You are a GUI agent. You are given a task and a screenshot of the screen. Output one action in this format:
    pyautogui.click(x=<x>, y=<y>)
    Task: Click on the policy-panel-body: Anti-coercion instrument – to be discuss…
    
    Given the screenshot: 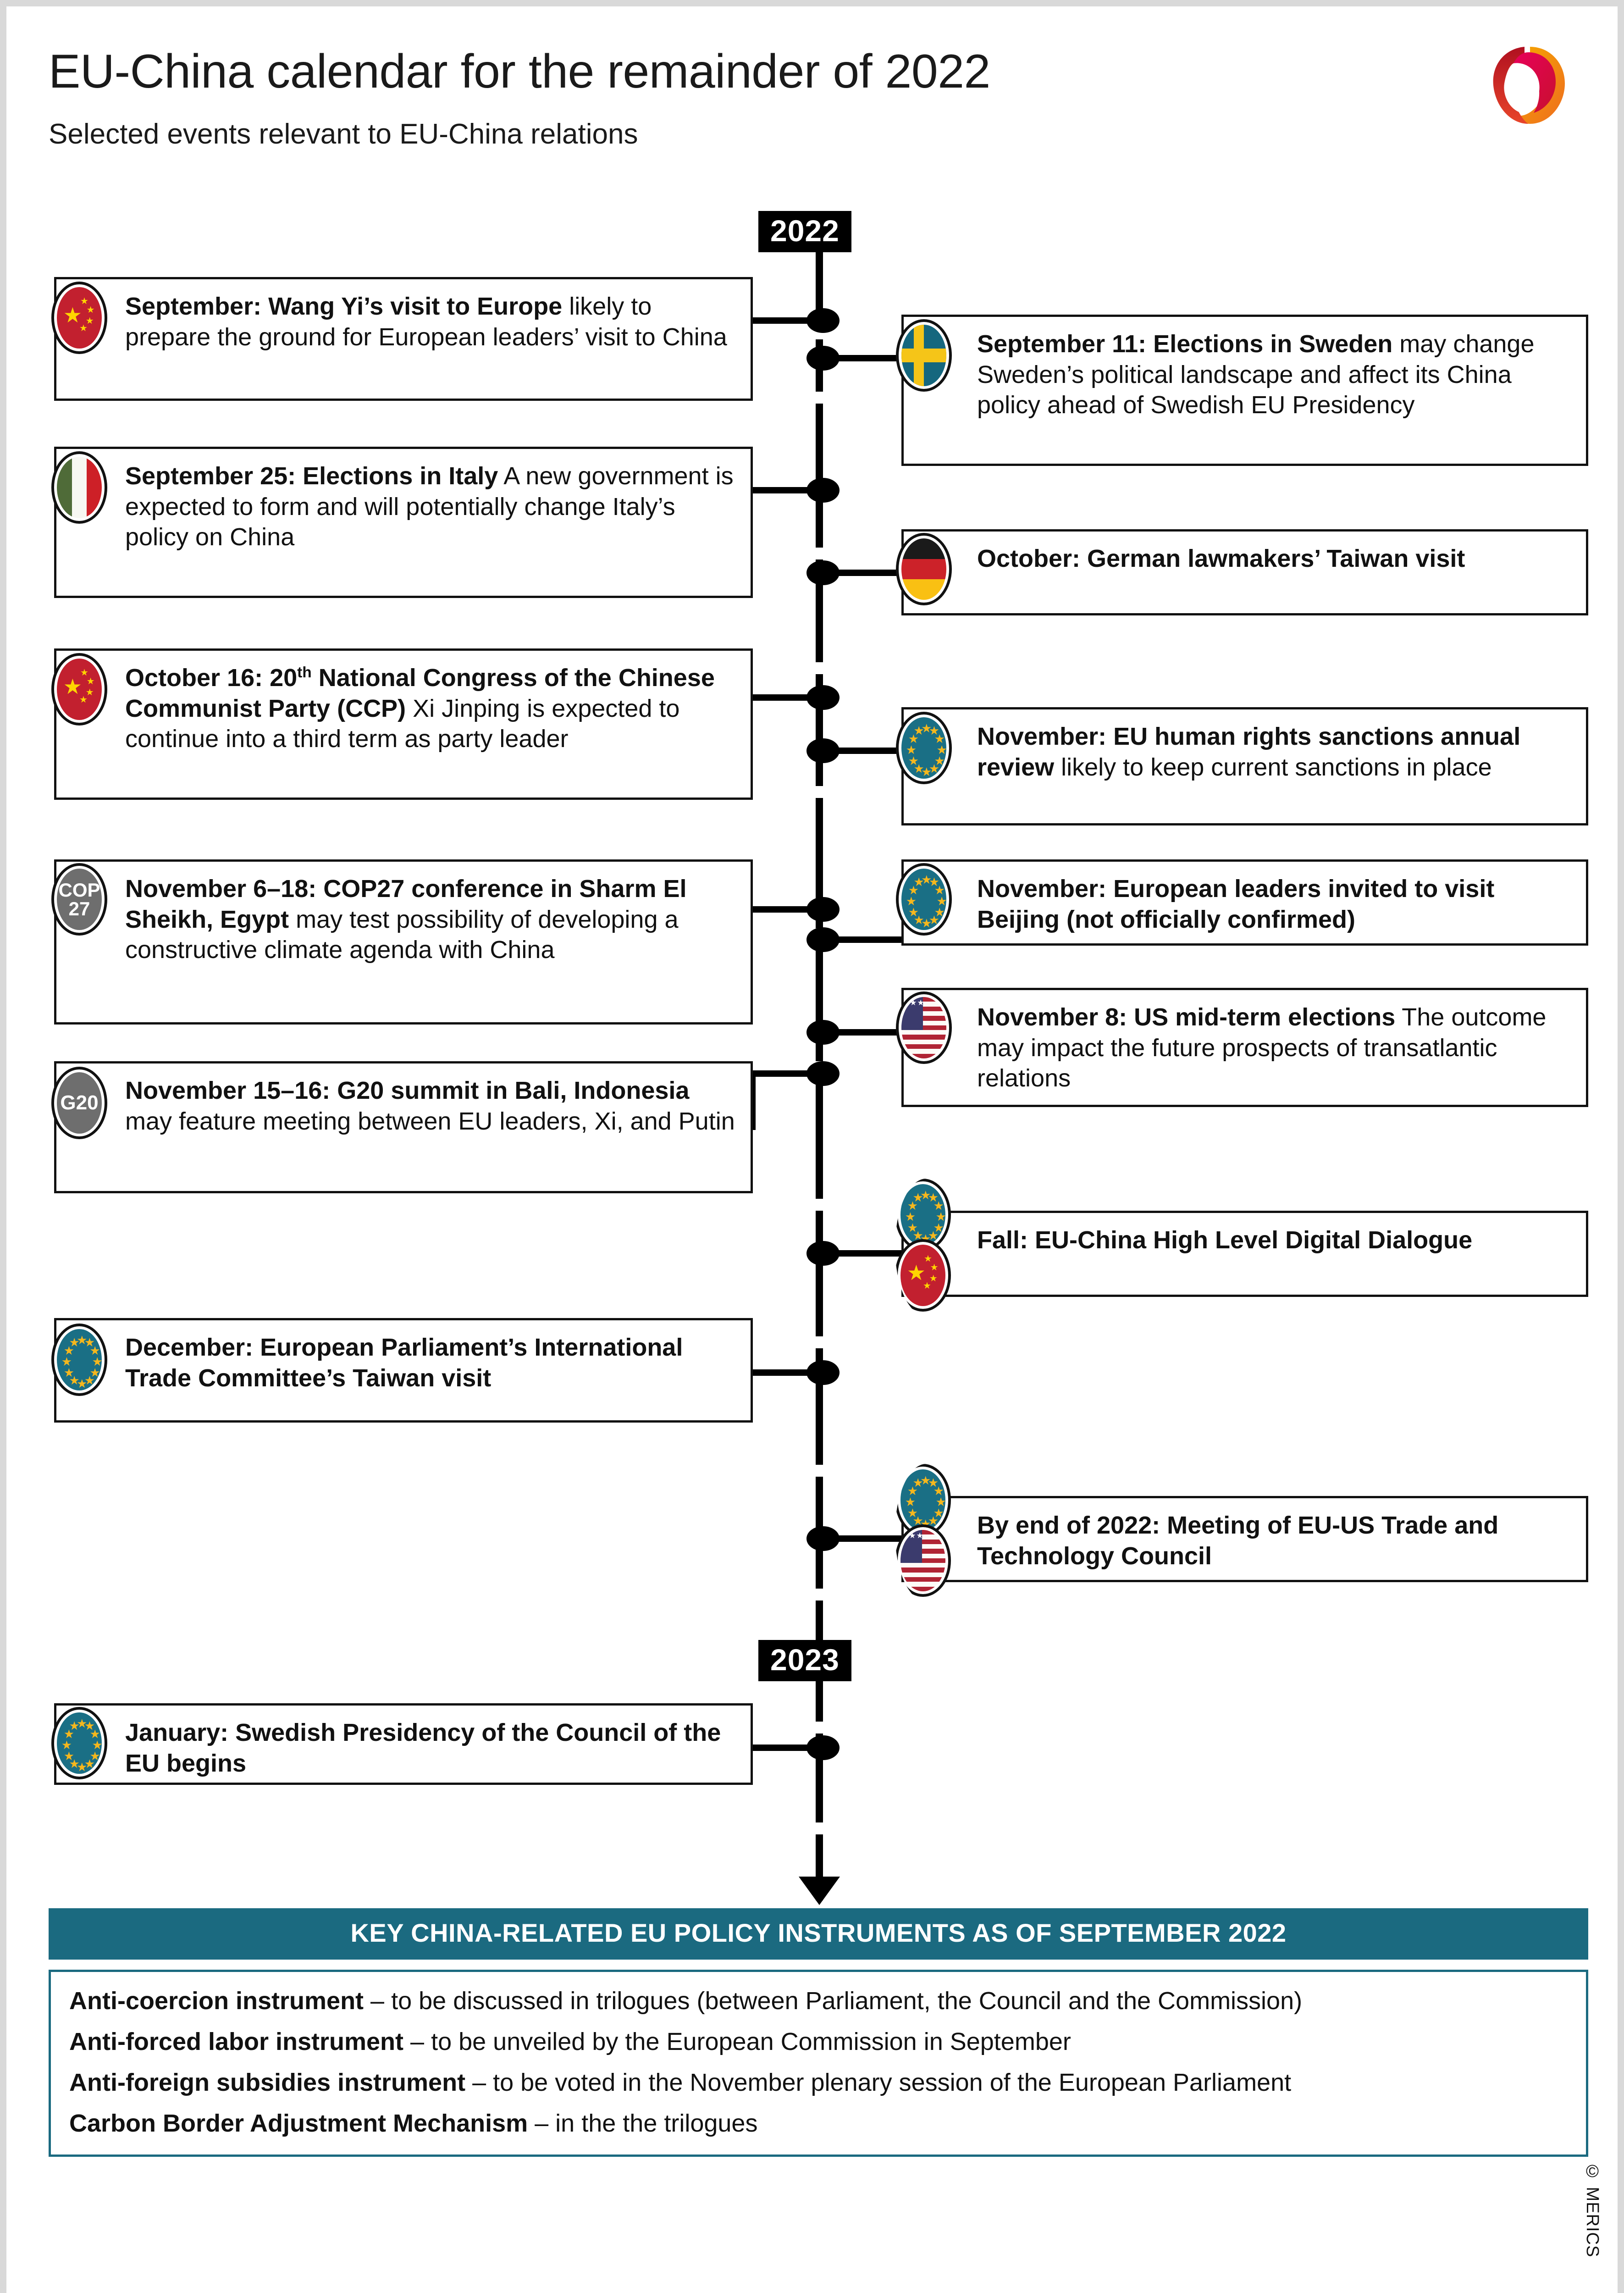 What is the action you would take?
    pyautogui.click(x=818, y=2063)
    